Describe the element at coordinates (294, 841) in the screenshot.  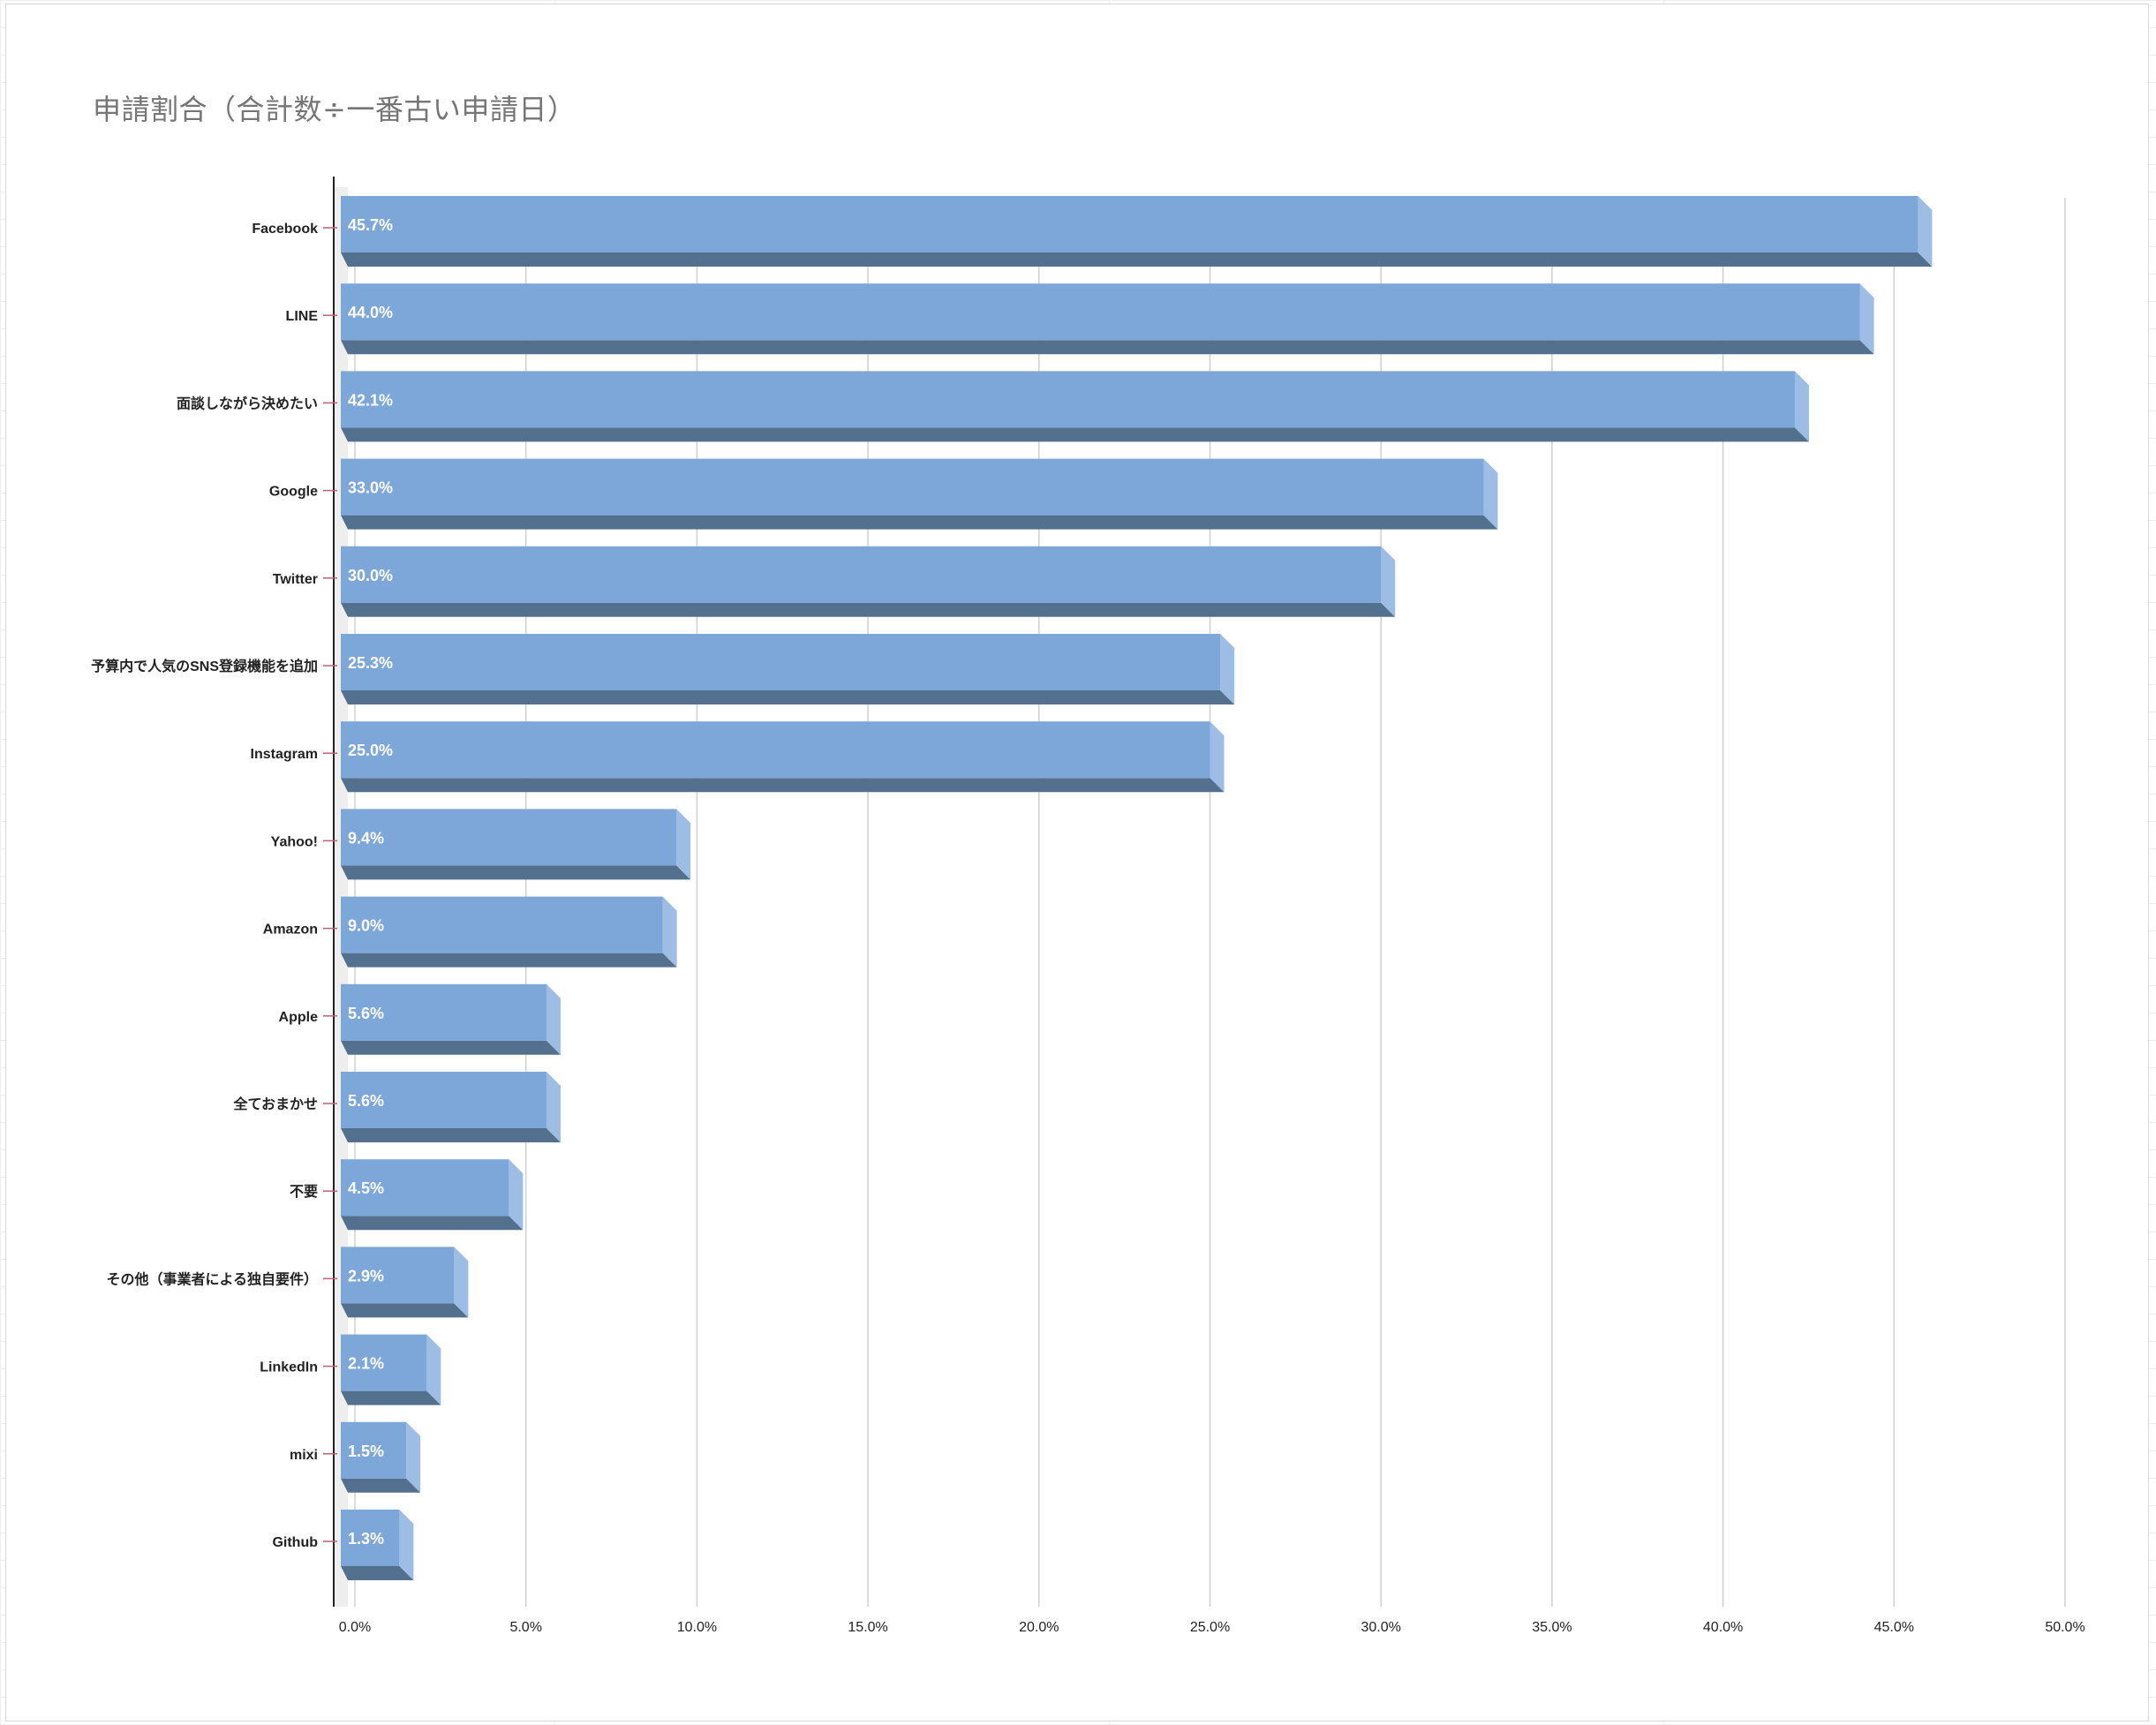
I see `category-label: Yahoo!` at that location.